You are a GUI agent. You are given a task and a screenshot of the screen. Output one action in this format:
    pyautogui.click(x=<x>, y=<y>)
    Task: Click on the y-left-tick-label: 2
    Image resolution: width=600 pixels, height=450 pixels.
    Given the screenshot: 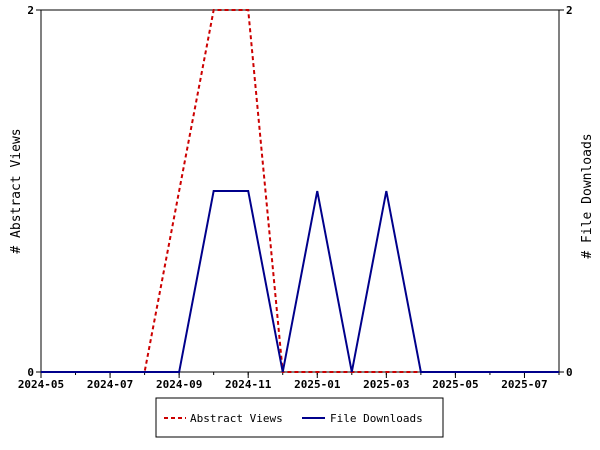 What is the action you would take?
    pyautogui.click(x=30, y=10)
    